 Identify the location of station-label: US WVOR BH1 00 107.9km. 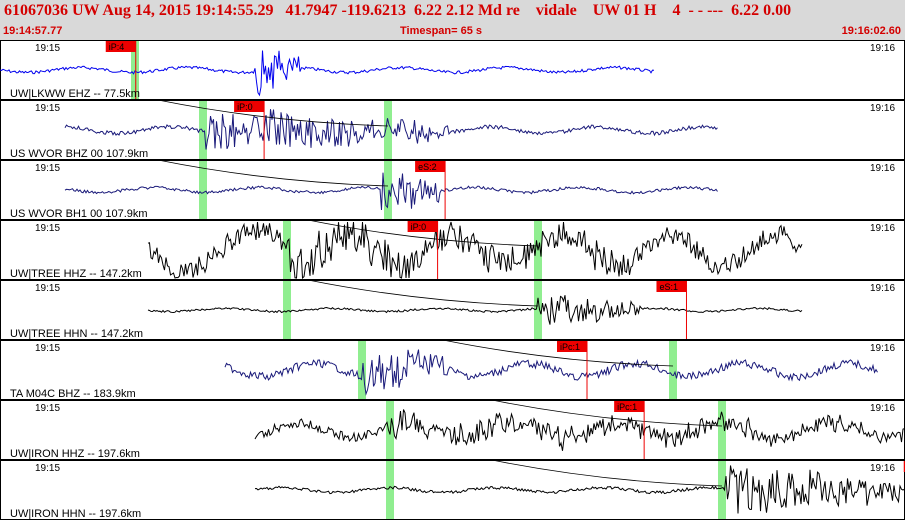
(79, 214).